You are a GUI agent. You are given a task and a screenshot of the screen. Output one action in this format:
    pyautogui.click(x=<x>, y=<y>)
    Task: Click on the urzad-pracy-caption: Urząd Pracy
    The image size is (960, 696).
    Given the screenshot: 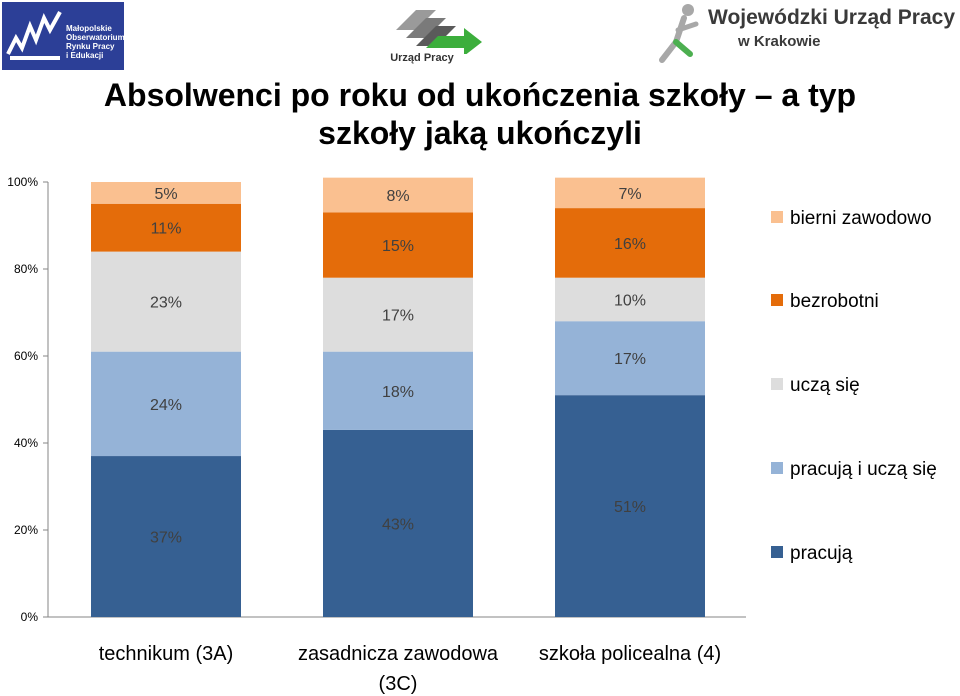 What is the action you would take?
    pyautogui.click(x=422, y=58)
    